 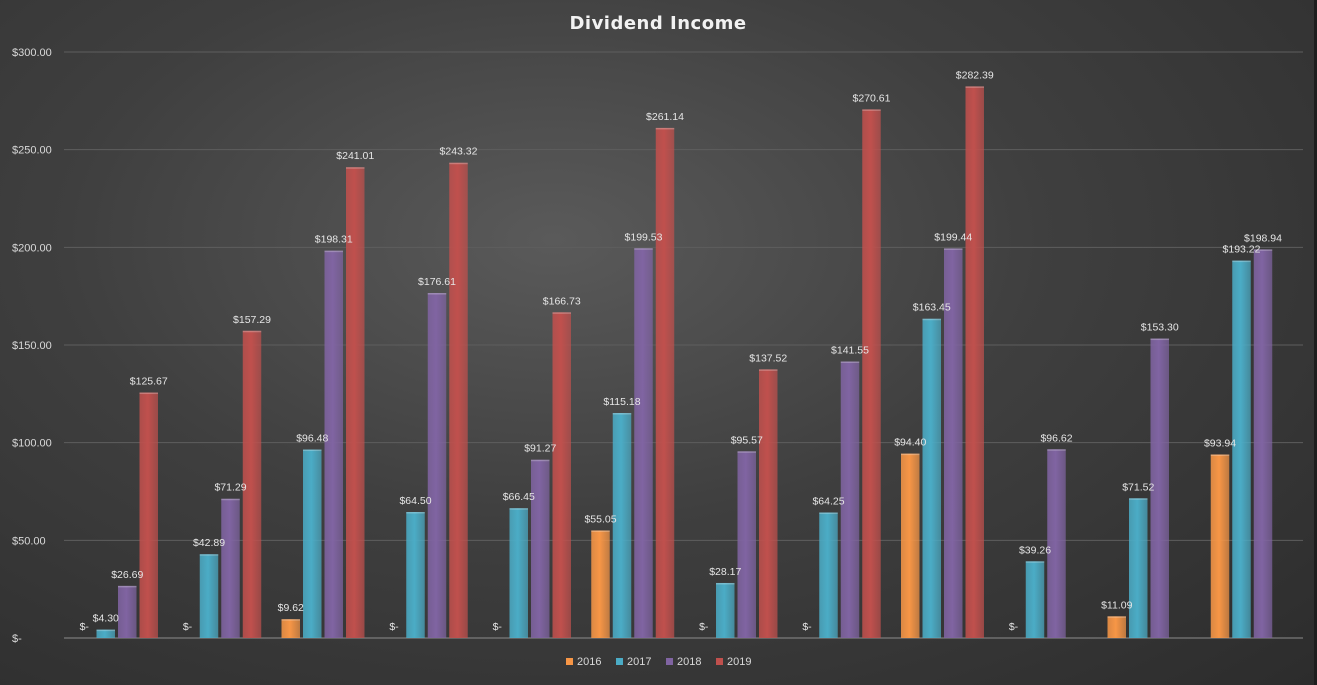 What do you see at coordinates (619, 661) in the screenshot?
I see `legend-swatch-2017` at bounding box center [619, 661].